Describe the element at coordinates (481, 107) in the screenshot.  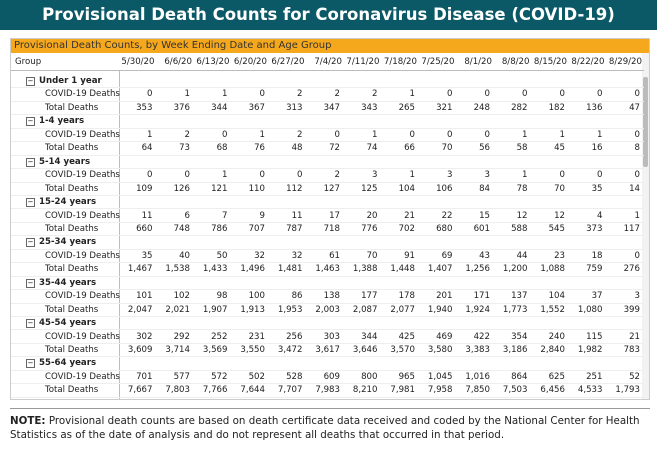
I see `cell: 248` at that location.